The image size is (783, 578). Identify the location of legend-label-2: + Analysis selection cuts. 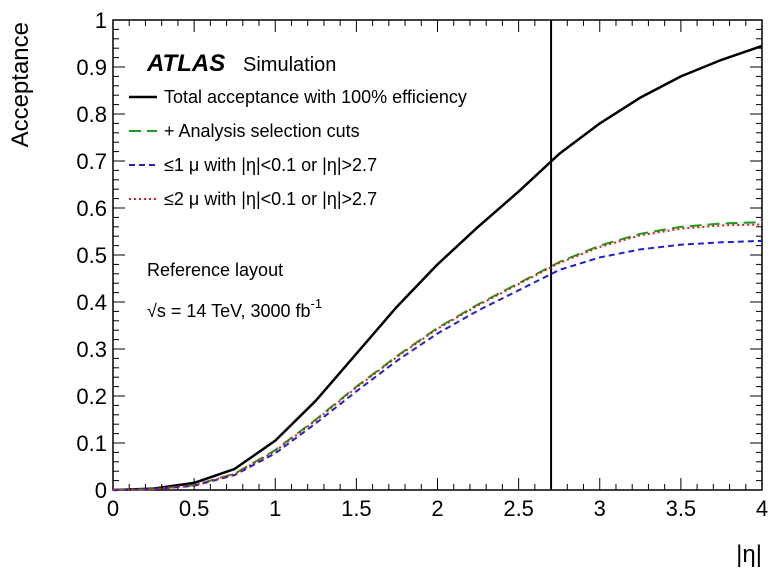
(262, 131).